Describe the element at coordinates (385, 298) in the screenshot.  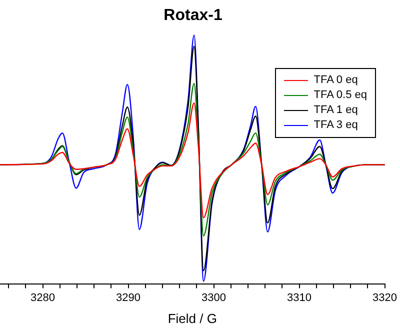
I see `x-tick-label: 3320` at that location.